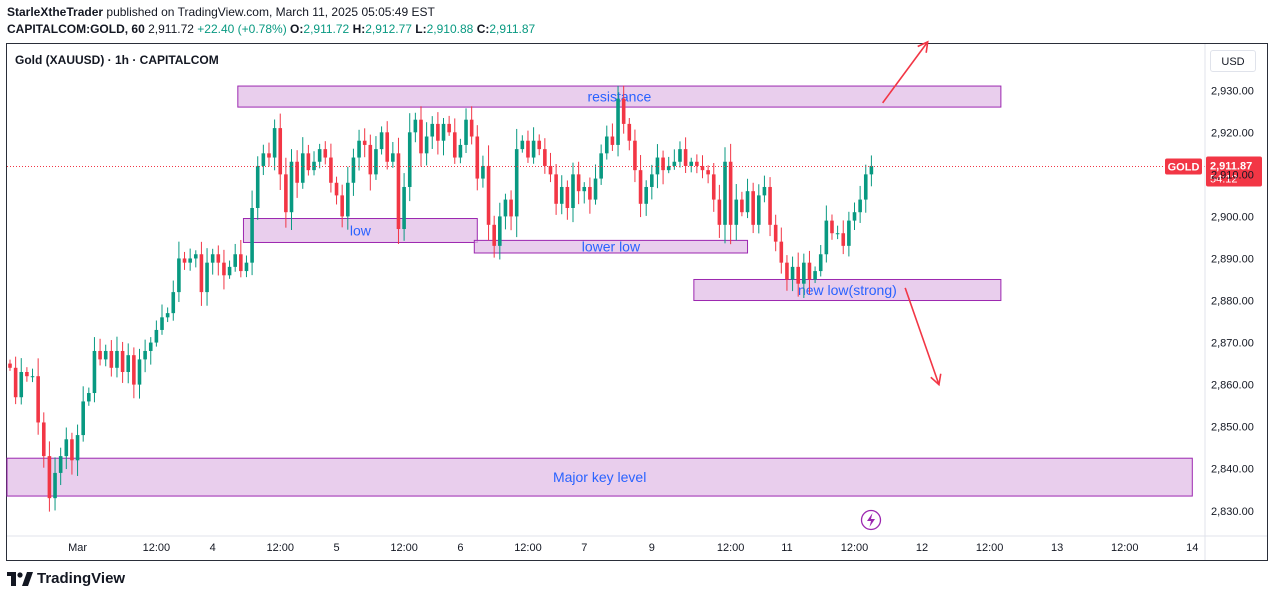 The width and height of the screenshot is (1275, 598). I want to click on currency-button: USD, so click(1233, 61).